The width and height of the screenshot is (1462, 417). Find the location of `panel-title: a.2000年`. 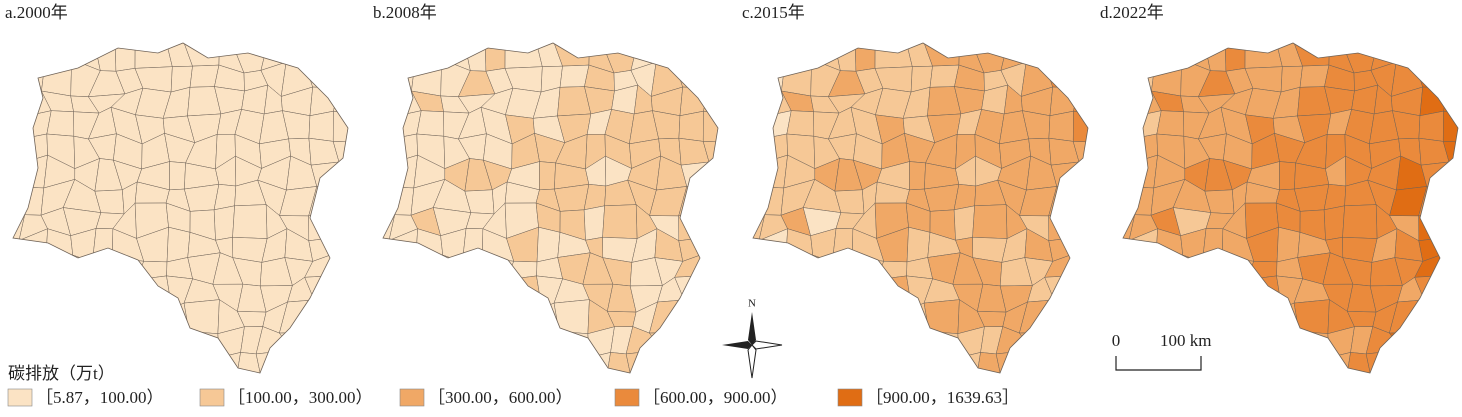

panel-title: a.2000年 is located at coordinates (36, 12).